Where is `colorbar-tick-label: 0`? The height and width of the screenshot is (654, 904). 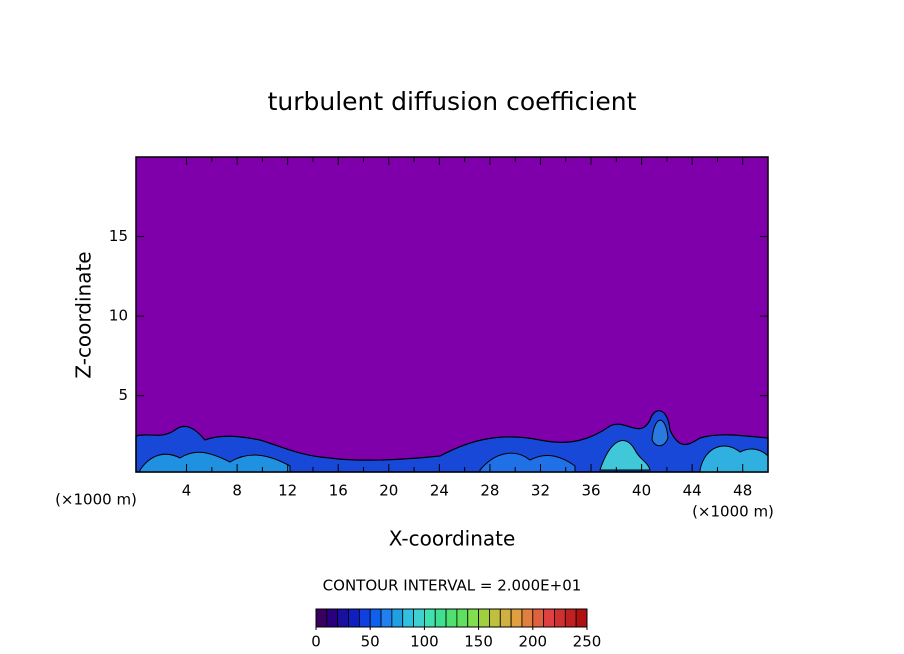 colorbar-tick-label: 0 is located at coordinates (316, 642).